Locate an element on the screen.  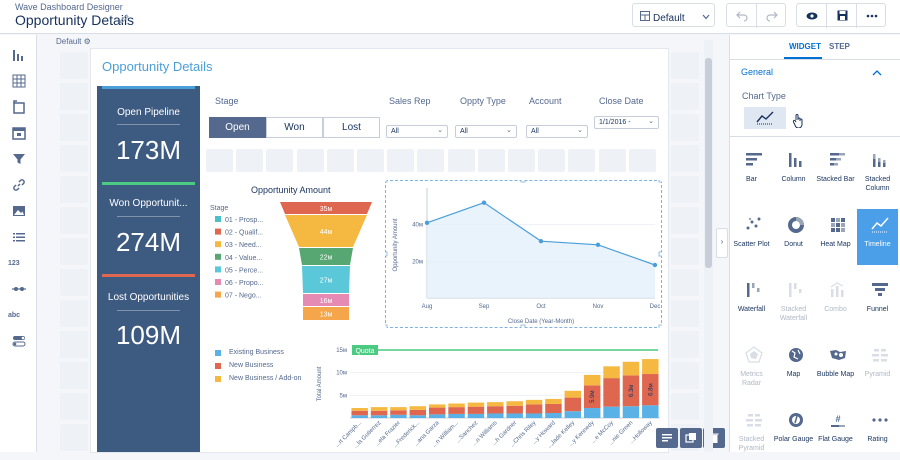
oppty-type-select: All ⌄ is located at coordinates (486, 131).